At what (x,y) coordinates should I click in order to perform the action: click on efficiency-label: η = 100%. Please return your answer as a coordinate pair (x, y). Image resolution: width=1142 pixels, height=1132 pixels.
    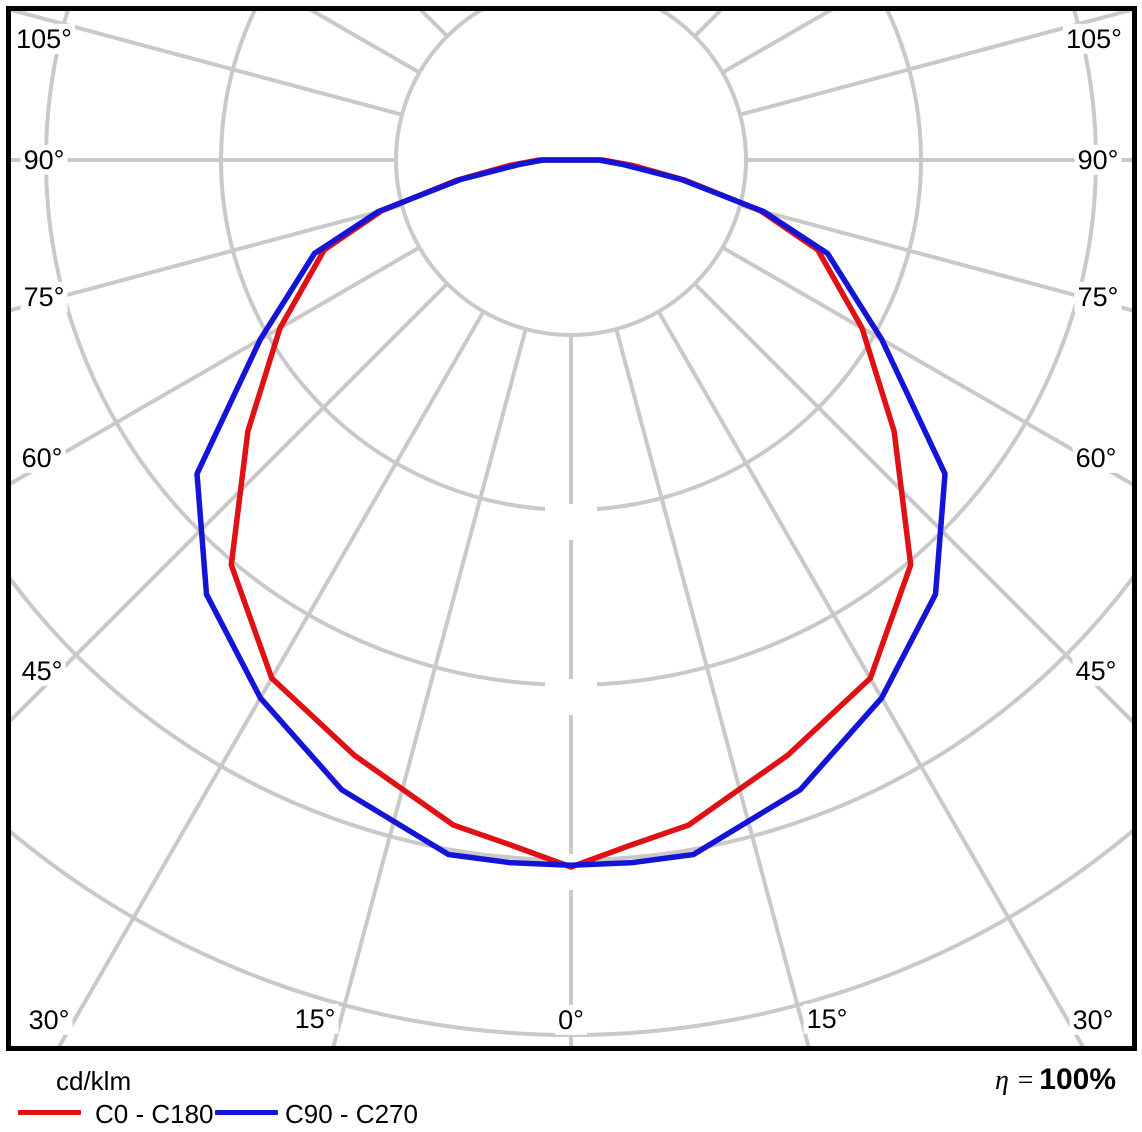
    Looking at the image, I should click on (1055, 1080).